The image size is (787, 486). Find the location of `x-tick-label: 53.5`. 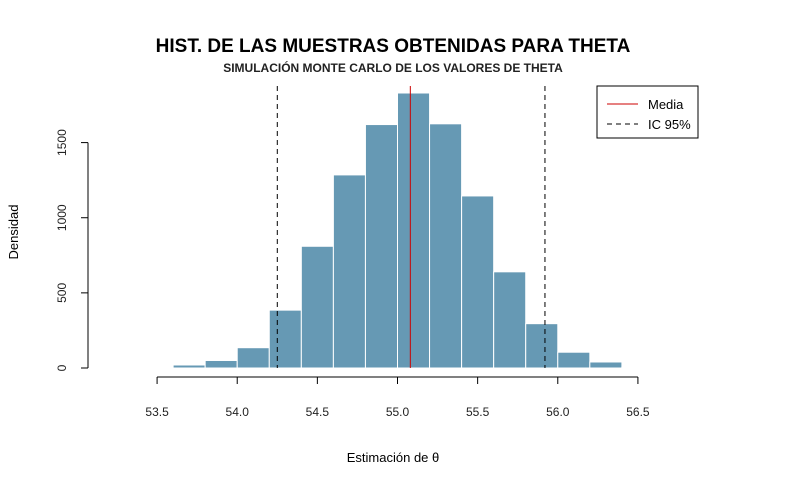

x-tick-label: 53.5 is located at coordinates (157, 412).